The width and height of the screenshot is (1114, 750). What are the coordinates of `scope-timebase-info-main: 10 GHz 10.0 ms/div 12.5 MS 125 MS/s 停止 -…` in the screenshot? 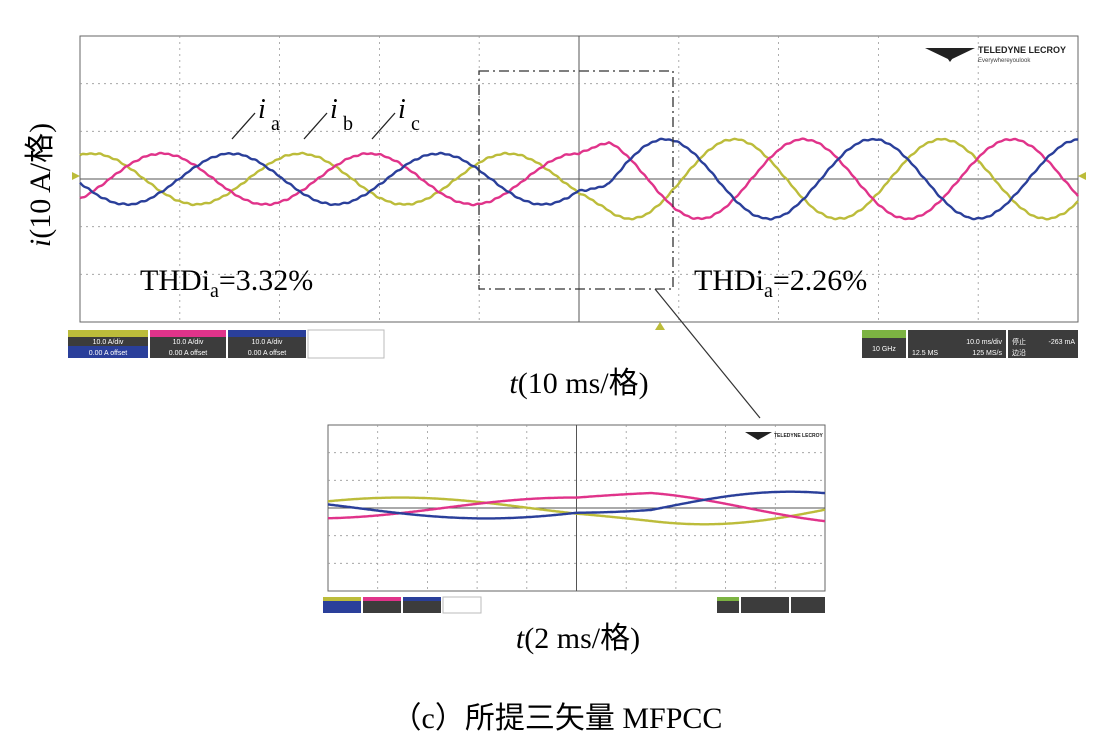 It's located at (970, 344).